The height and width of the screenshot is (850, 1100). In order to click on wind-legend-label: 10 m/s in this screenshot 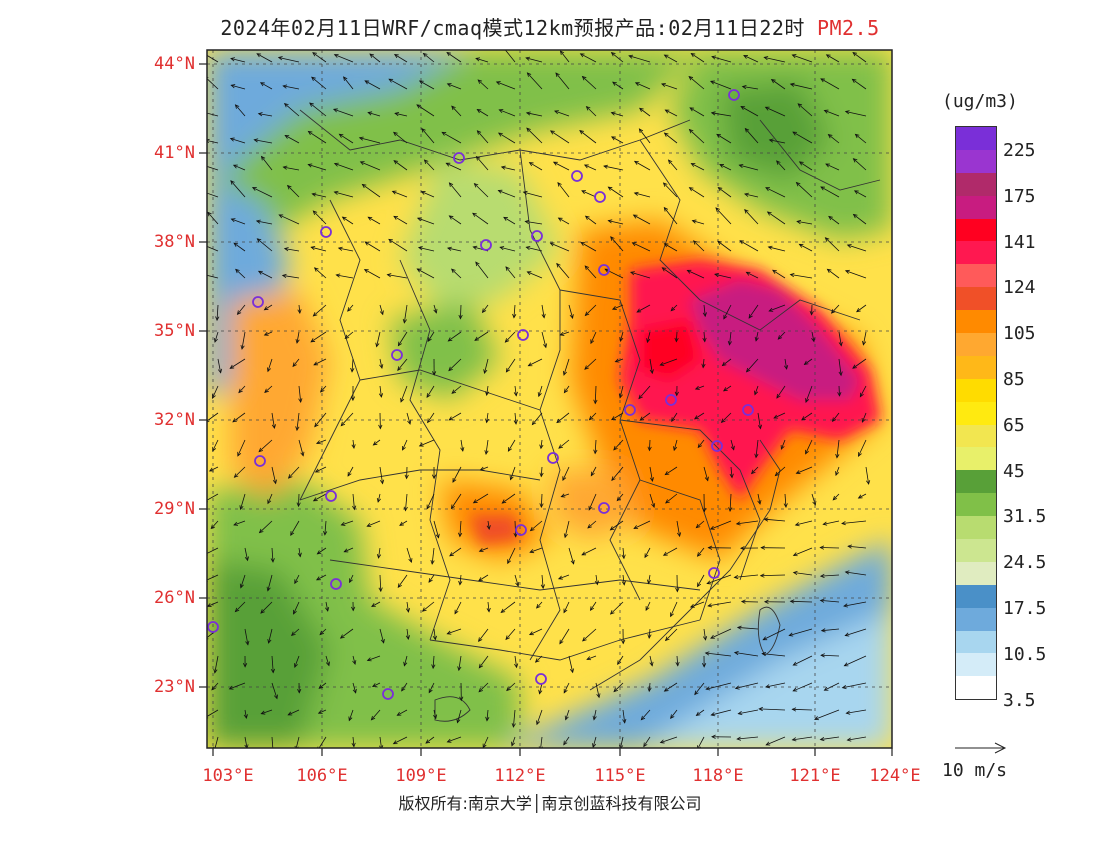, I will do `click(975, 770)`.